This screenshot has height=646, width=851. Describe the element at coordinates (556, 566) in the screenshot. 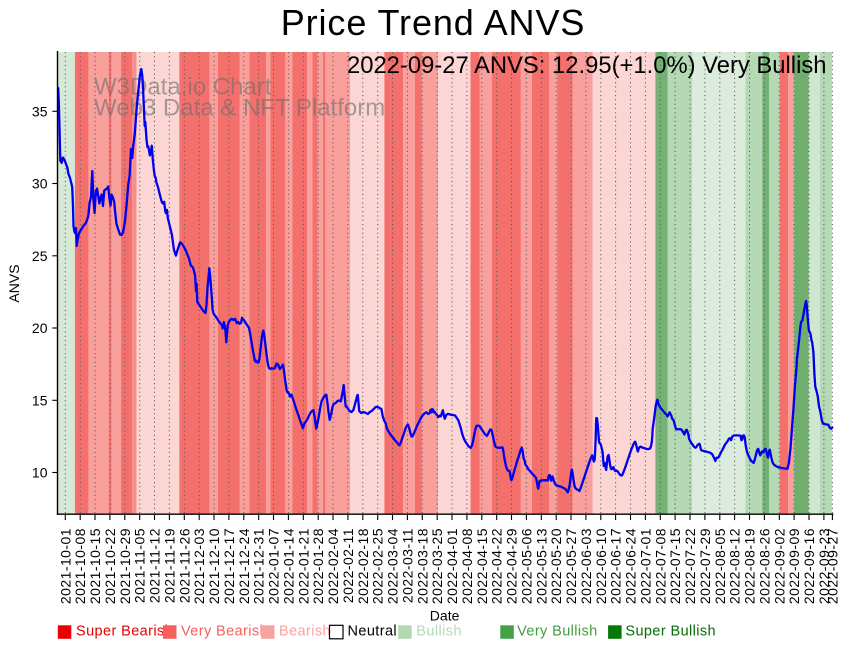

I see `svg-text: 2022-05-20` at that location.